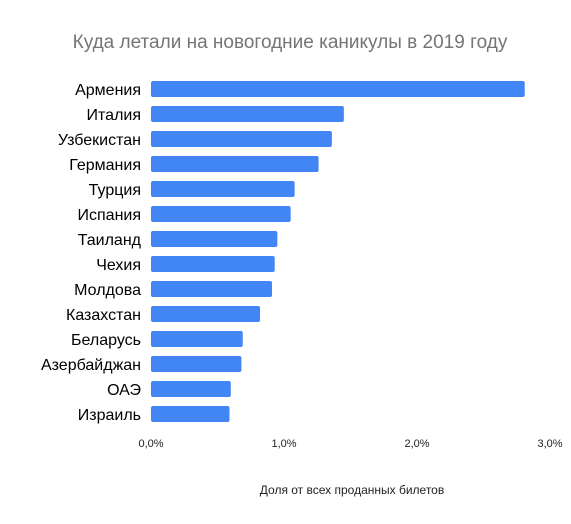  I want to click on category-label: Таиланд, so click(110, 240).